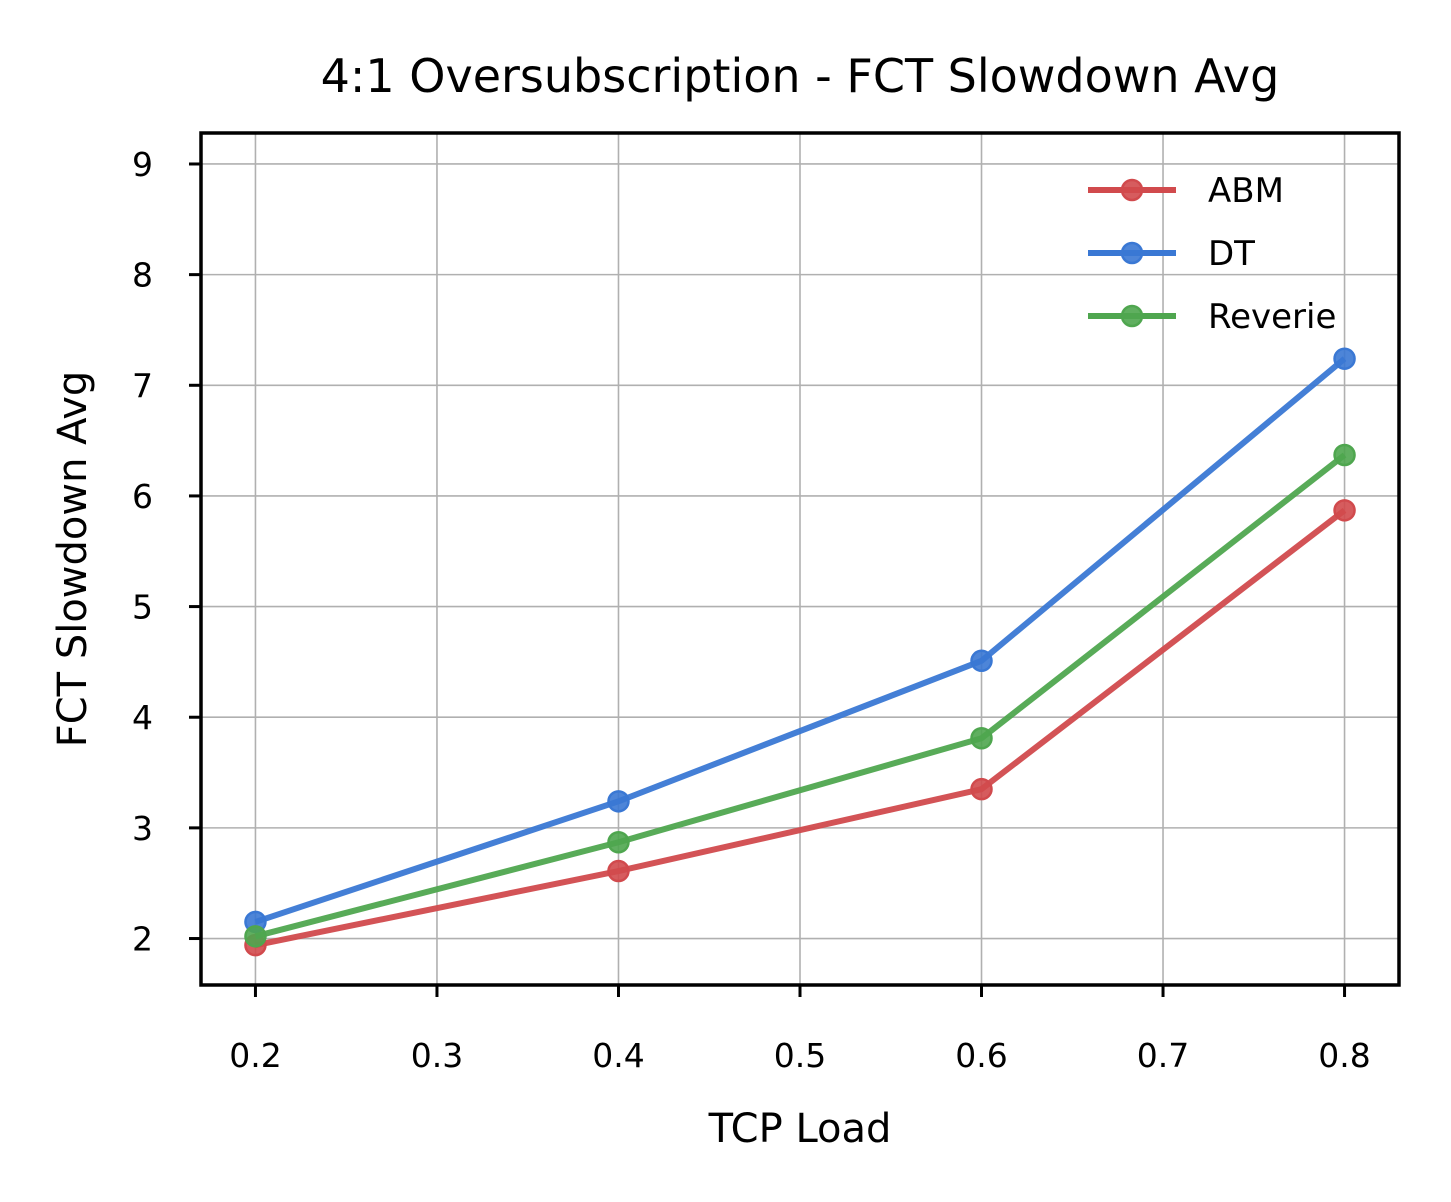 The height and width of the screenshot is (1202, 1451). What do you see at coordinates (800, 1055) in the screenshot?
I see `x-tick-label: 0.5` at bounding box center [800, 1055].